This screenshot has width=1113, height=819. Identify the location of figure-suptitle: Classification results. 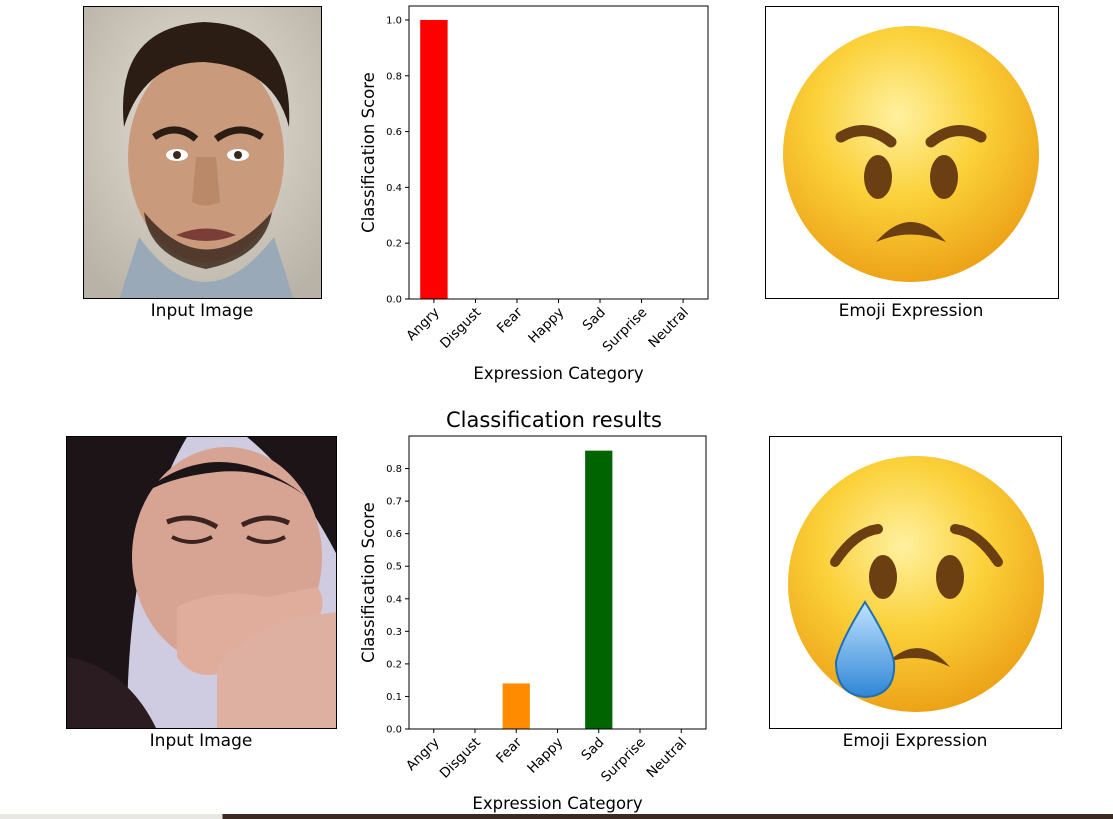
(554, 420).